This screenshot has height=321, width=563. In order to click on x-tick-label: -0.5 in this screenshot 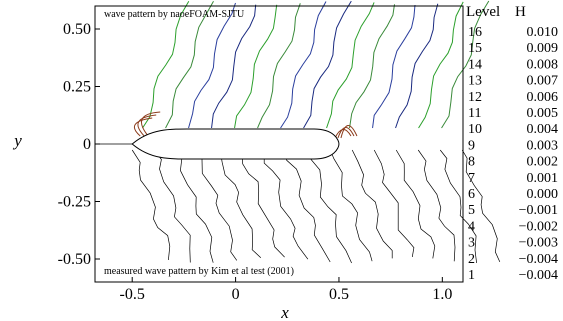, I will do `click(132, 294)`.